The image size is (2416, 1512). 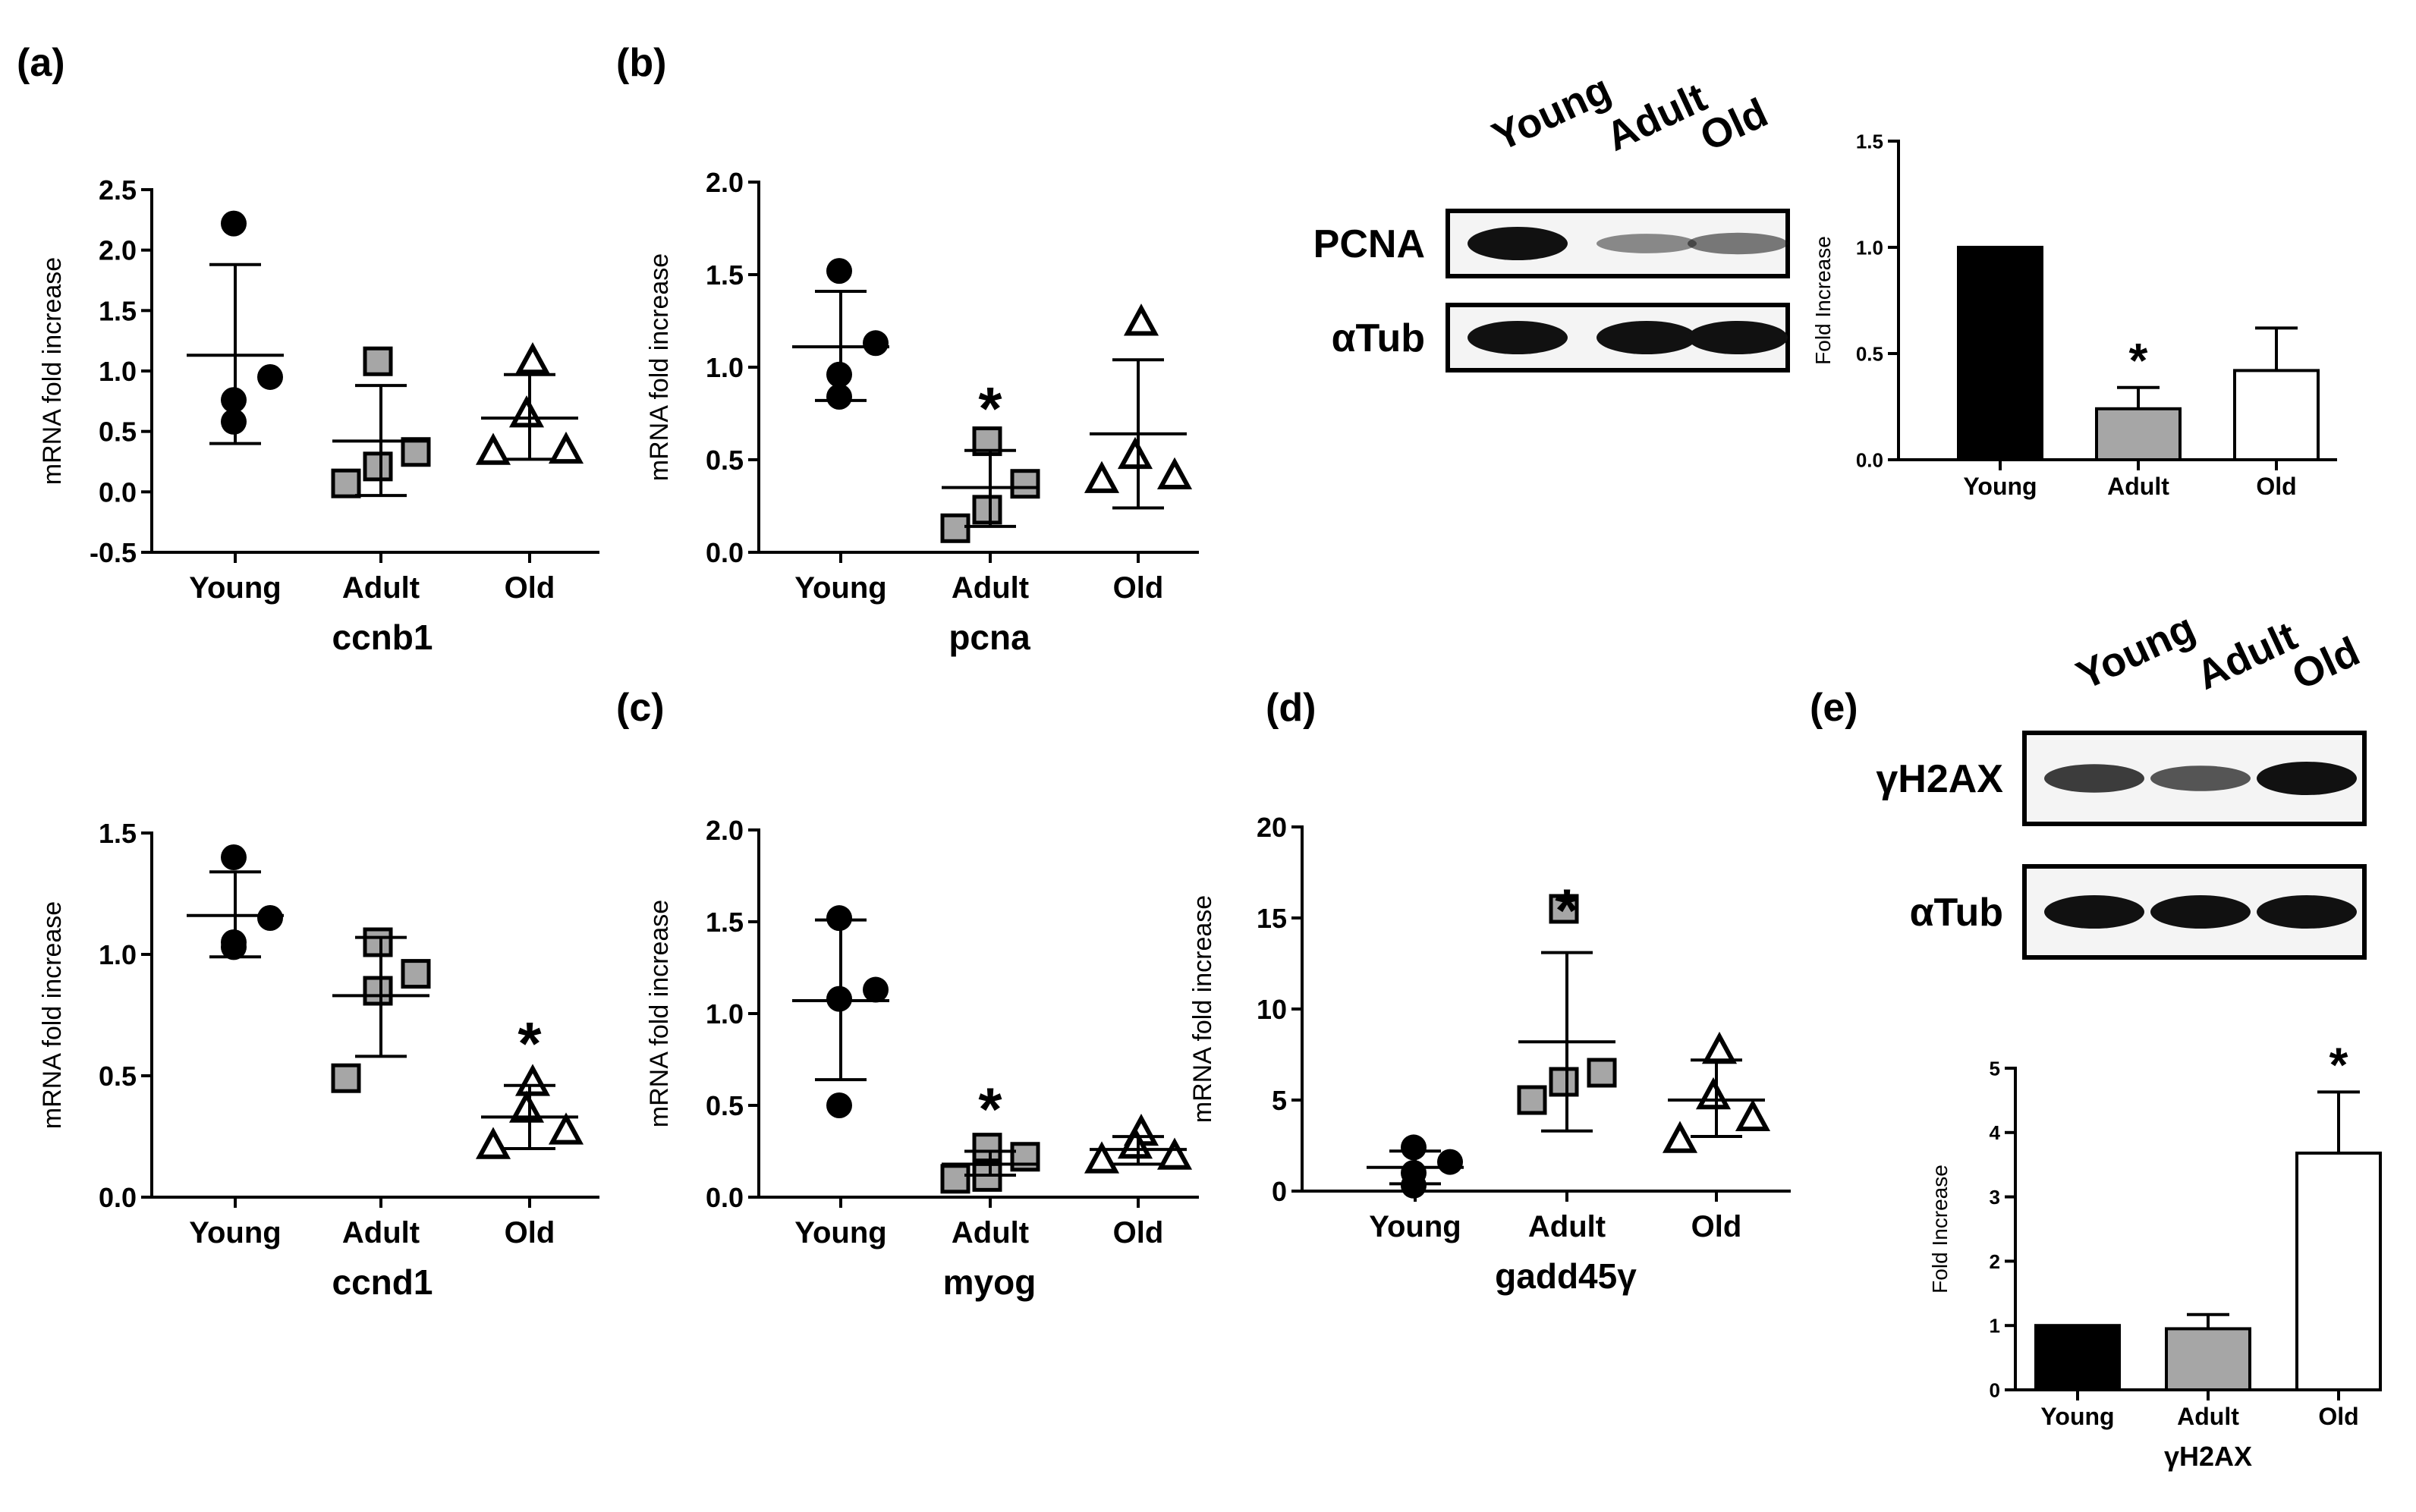 I want to click on panel-label-b: (b), so click(x=641, y=63).